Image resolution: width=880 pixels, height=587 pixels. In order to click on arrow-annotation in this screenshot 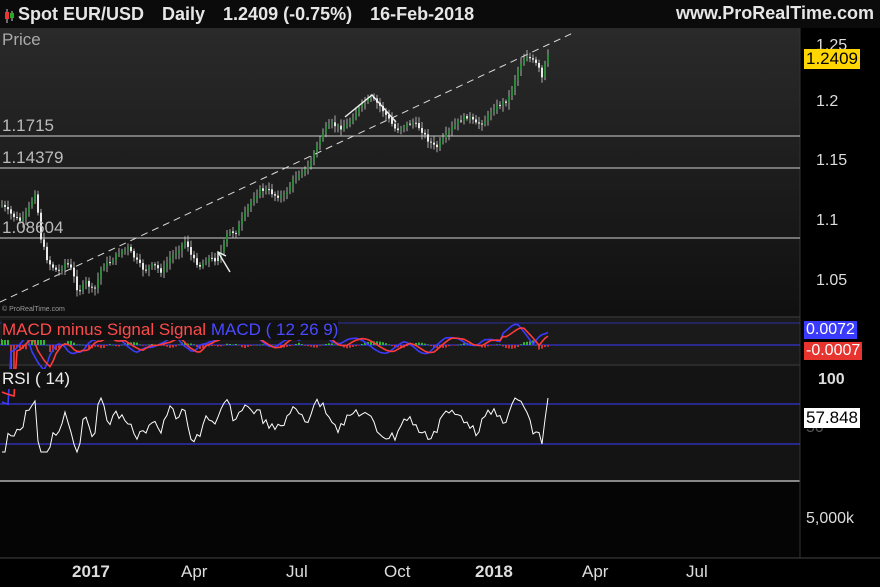, I will do `click(224, 262)`.